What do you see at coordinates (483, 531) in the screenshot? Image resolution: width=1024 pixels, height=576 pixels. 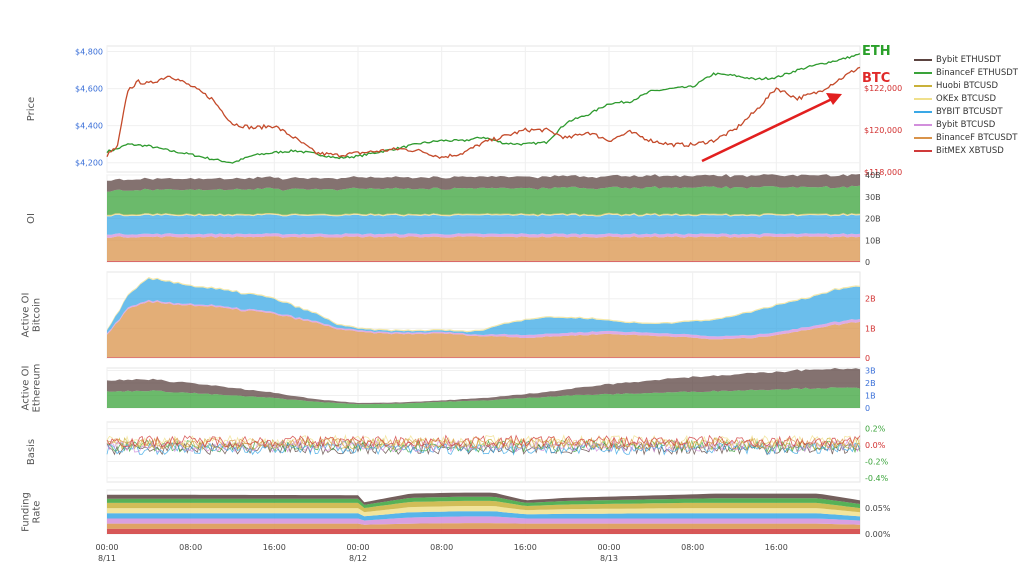 I see `area-funding-rate-bitmex-xbtusd` at bounding box center [483, 531].